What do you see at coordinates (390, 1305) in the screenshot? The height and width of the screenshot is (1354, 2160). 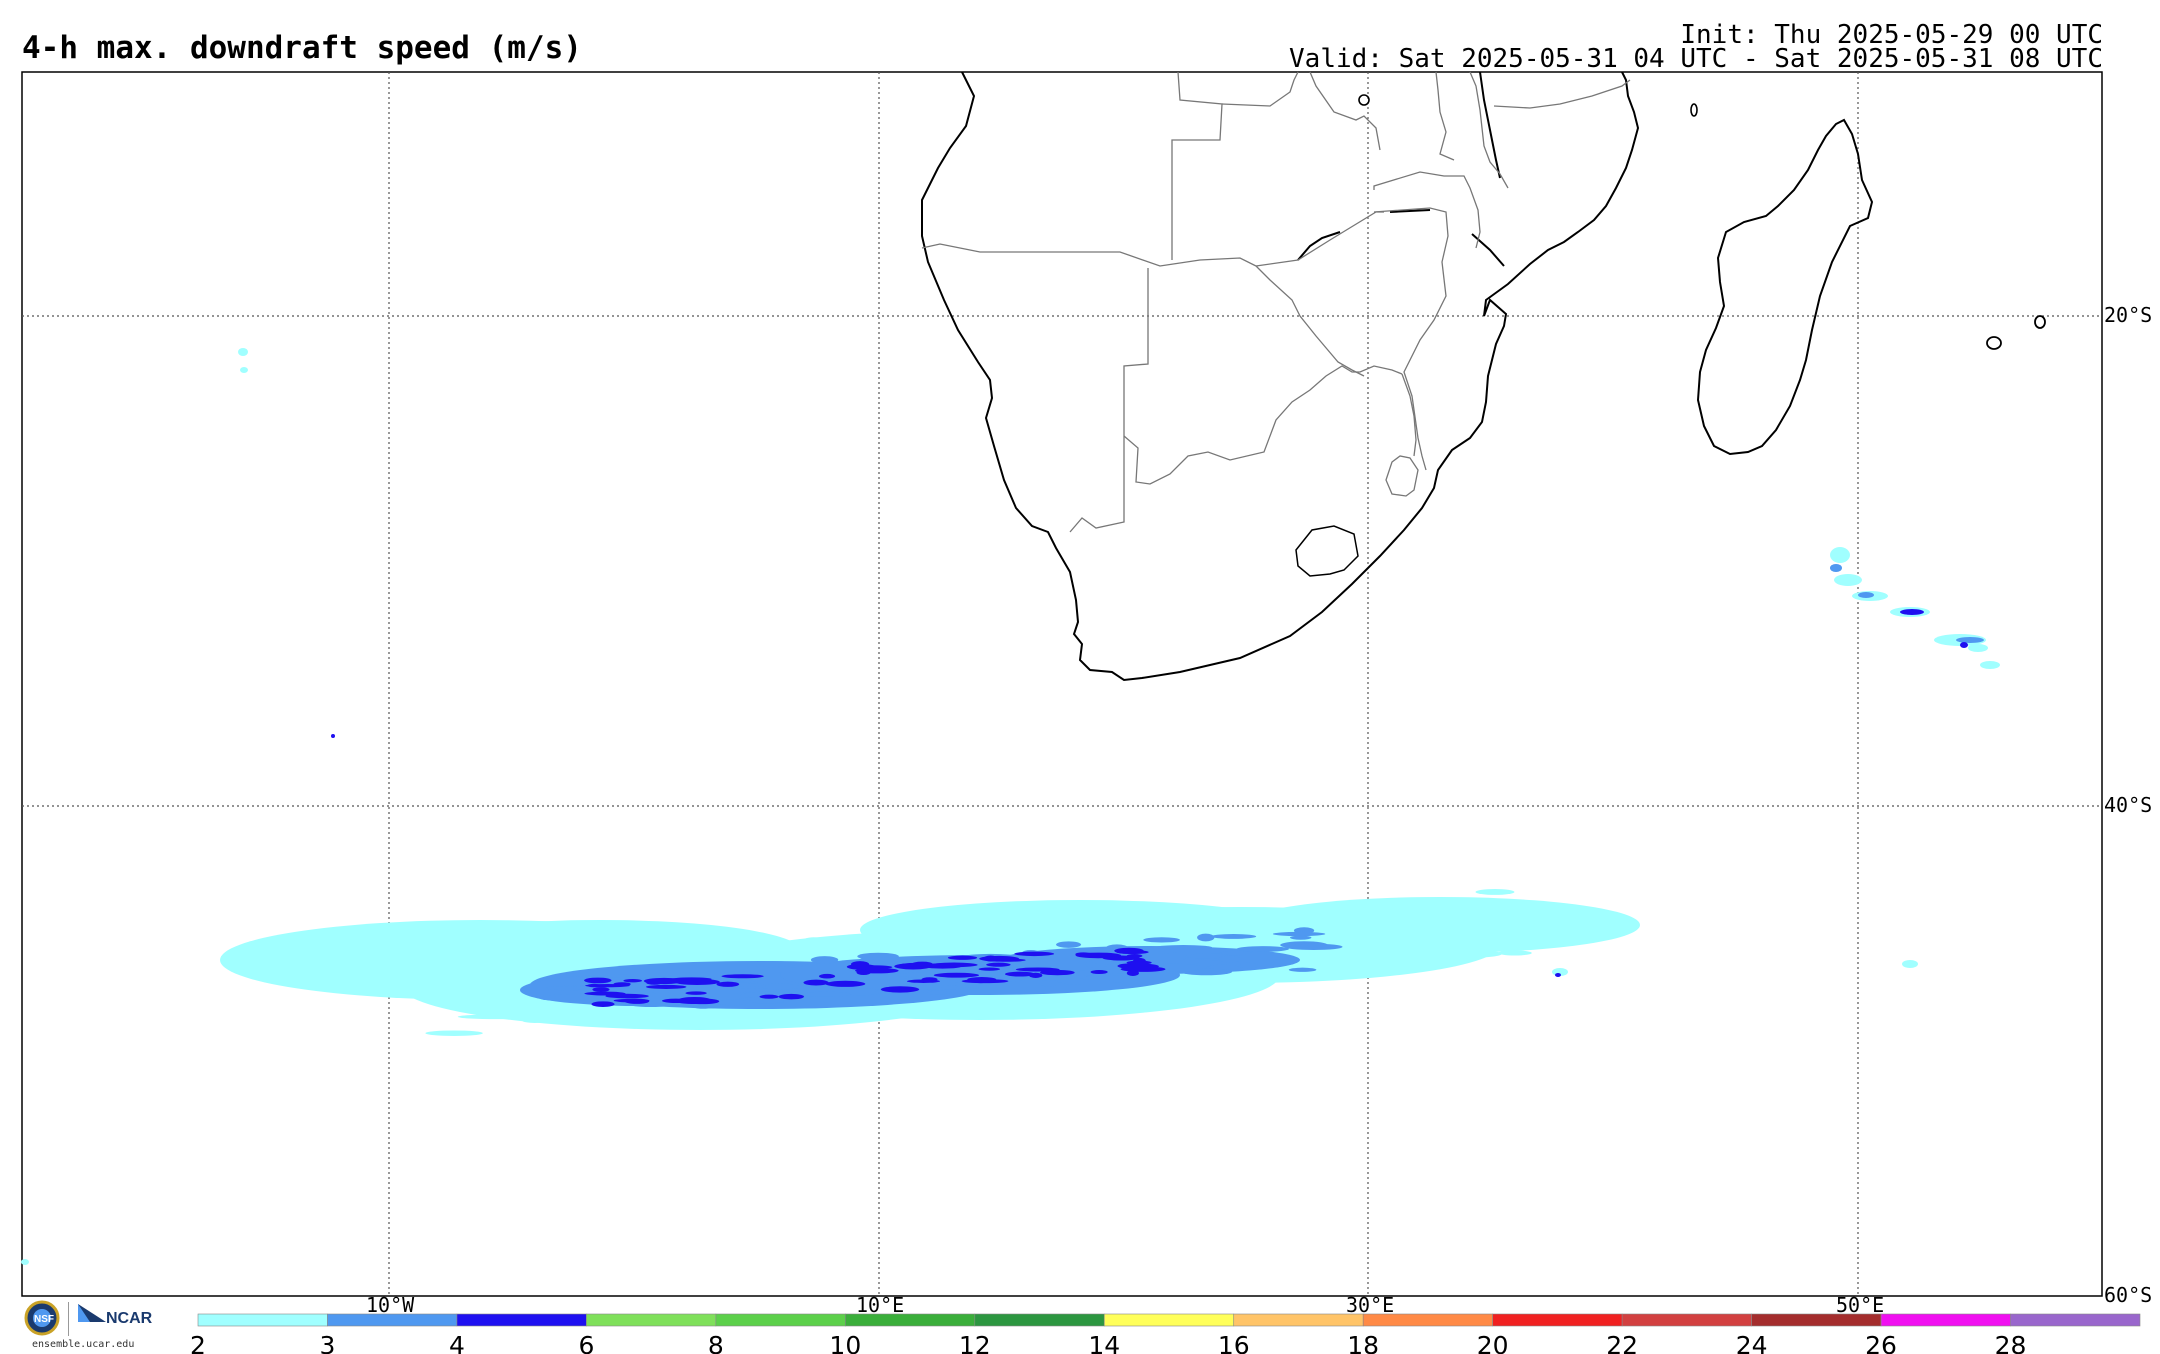 I see `lon-label-10w: 10°W` at bounding box center [390, 1305].